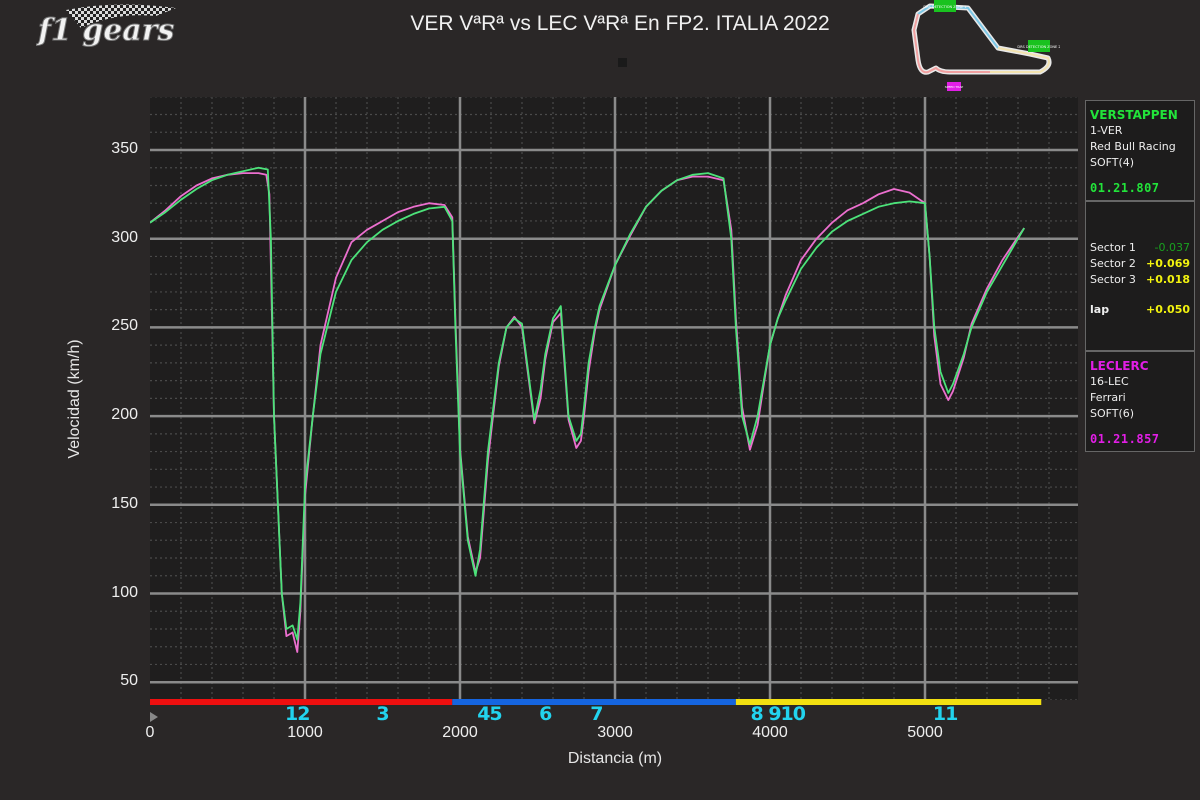 The image size is (1200, 800). I want to click on svg-text: DRS DETECTION ZONE 1, so click(944, 7).